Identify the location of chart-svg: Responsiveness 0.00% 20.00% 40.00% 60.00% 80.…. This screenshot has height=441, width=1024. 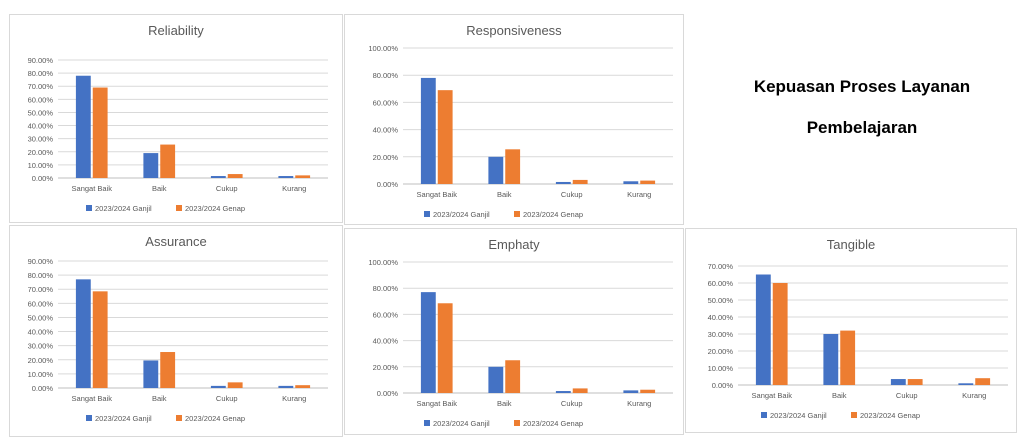
(520, 121).